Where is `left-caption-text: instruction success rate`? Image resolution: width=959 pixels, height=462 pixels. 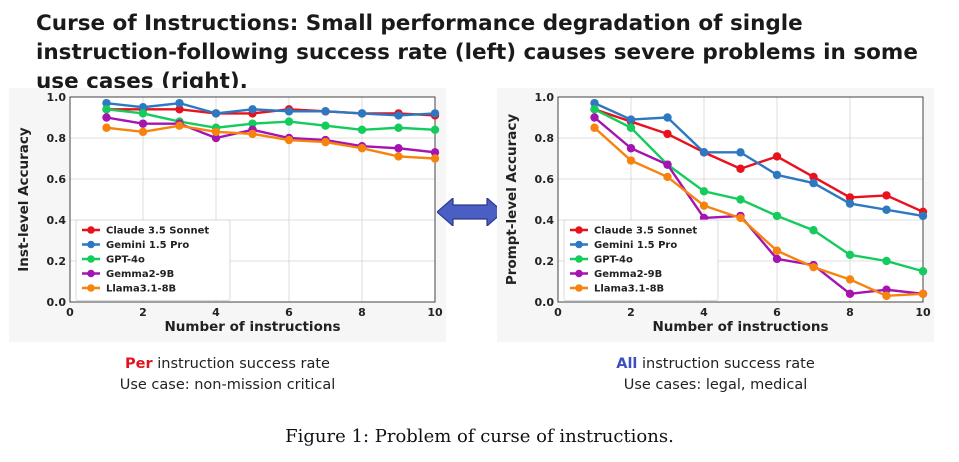 left-caption-text: instruction success rate is located at coordinates (241, 364).